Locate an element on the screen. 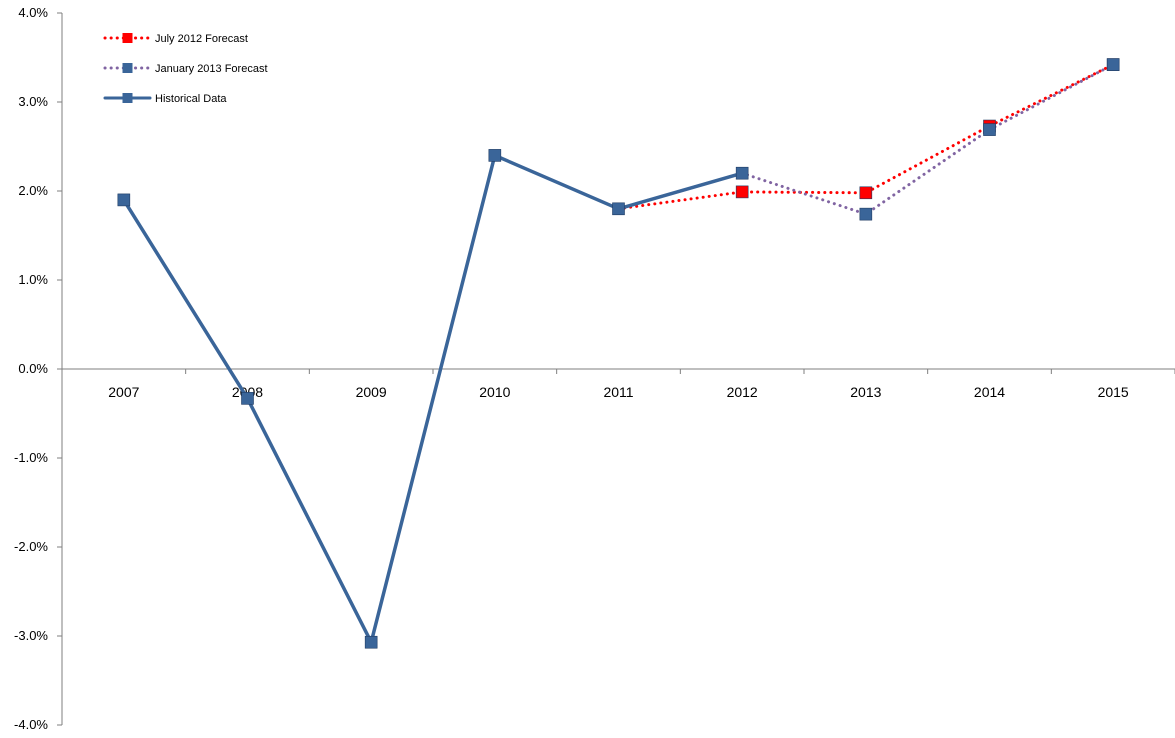 This screenshot has height=738, width=1175. x-tick-label: 2013 is located at coordinates (865, 392).